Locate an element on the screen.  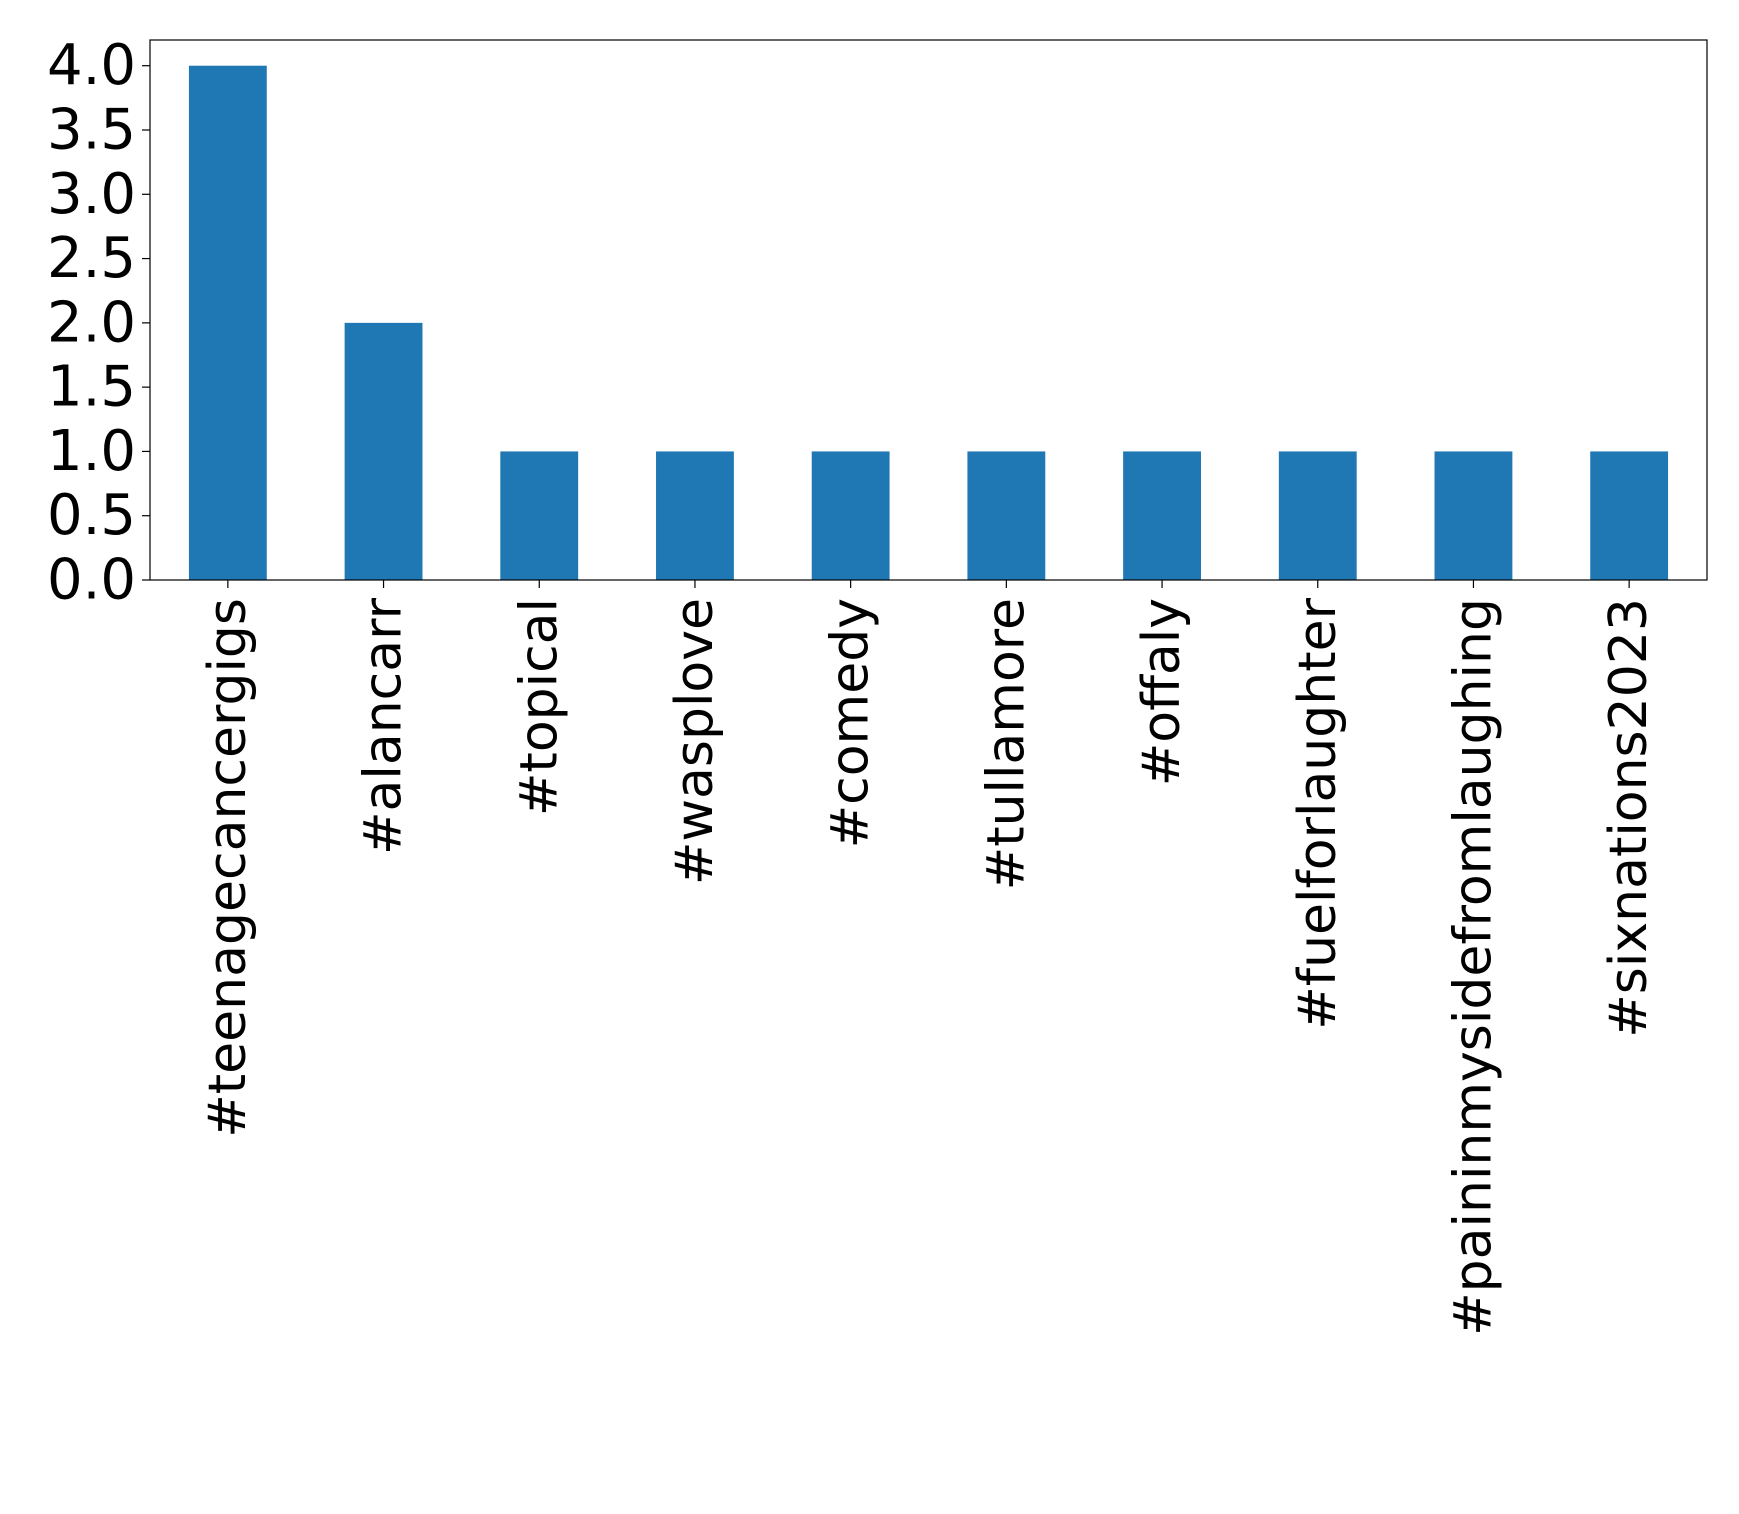
y-tick-label: 0.5 is located at coordinates (91, 515).